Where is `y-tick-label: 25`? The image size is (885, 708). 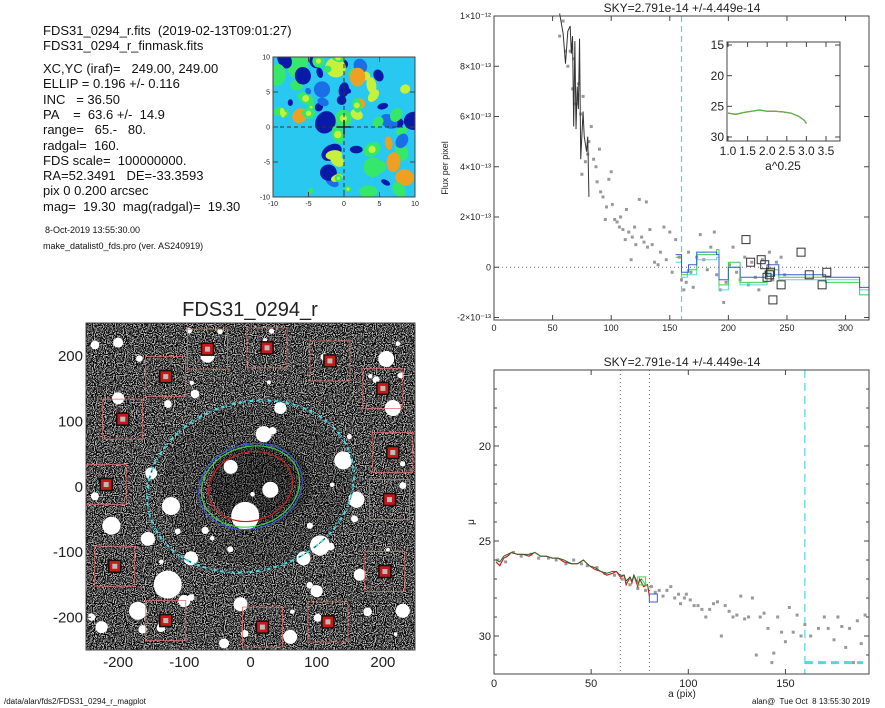 y-tick-label: 25 is located at coordinates (485, 542).